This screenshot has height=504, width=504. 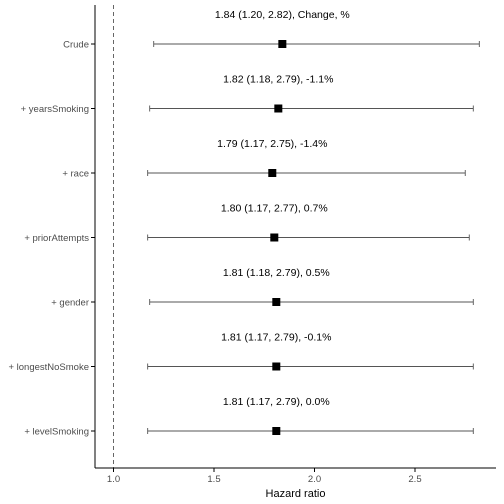 I want to click on forest-row: + race 1.79 (1.17, 2.75), -1.4%, so click(x=264, y=159).